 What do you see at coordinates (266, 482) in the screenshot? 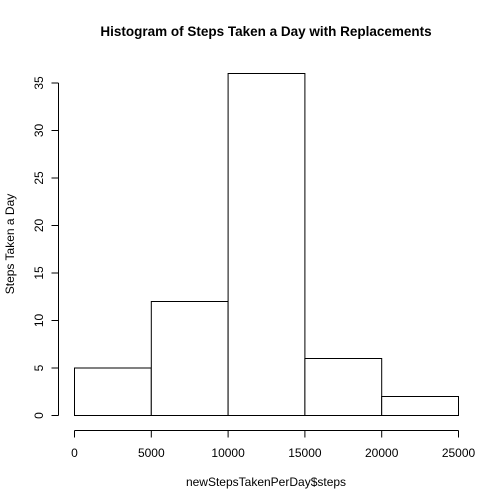
I see `x-axis-label: newStepsTakenPerDay$steps` at bounding box center [266, 482].